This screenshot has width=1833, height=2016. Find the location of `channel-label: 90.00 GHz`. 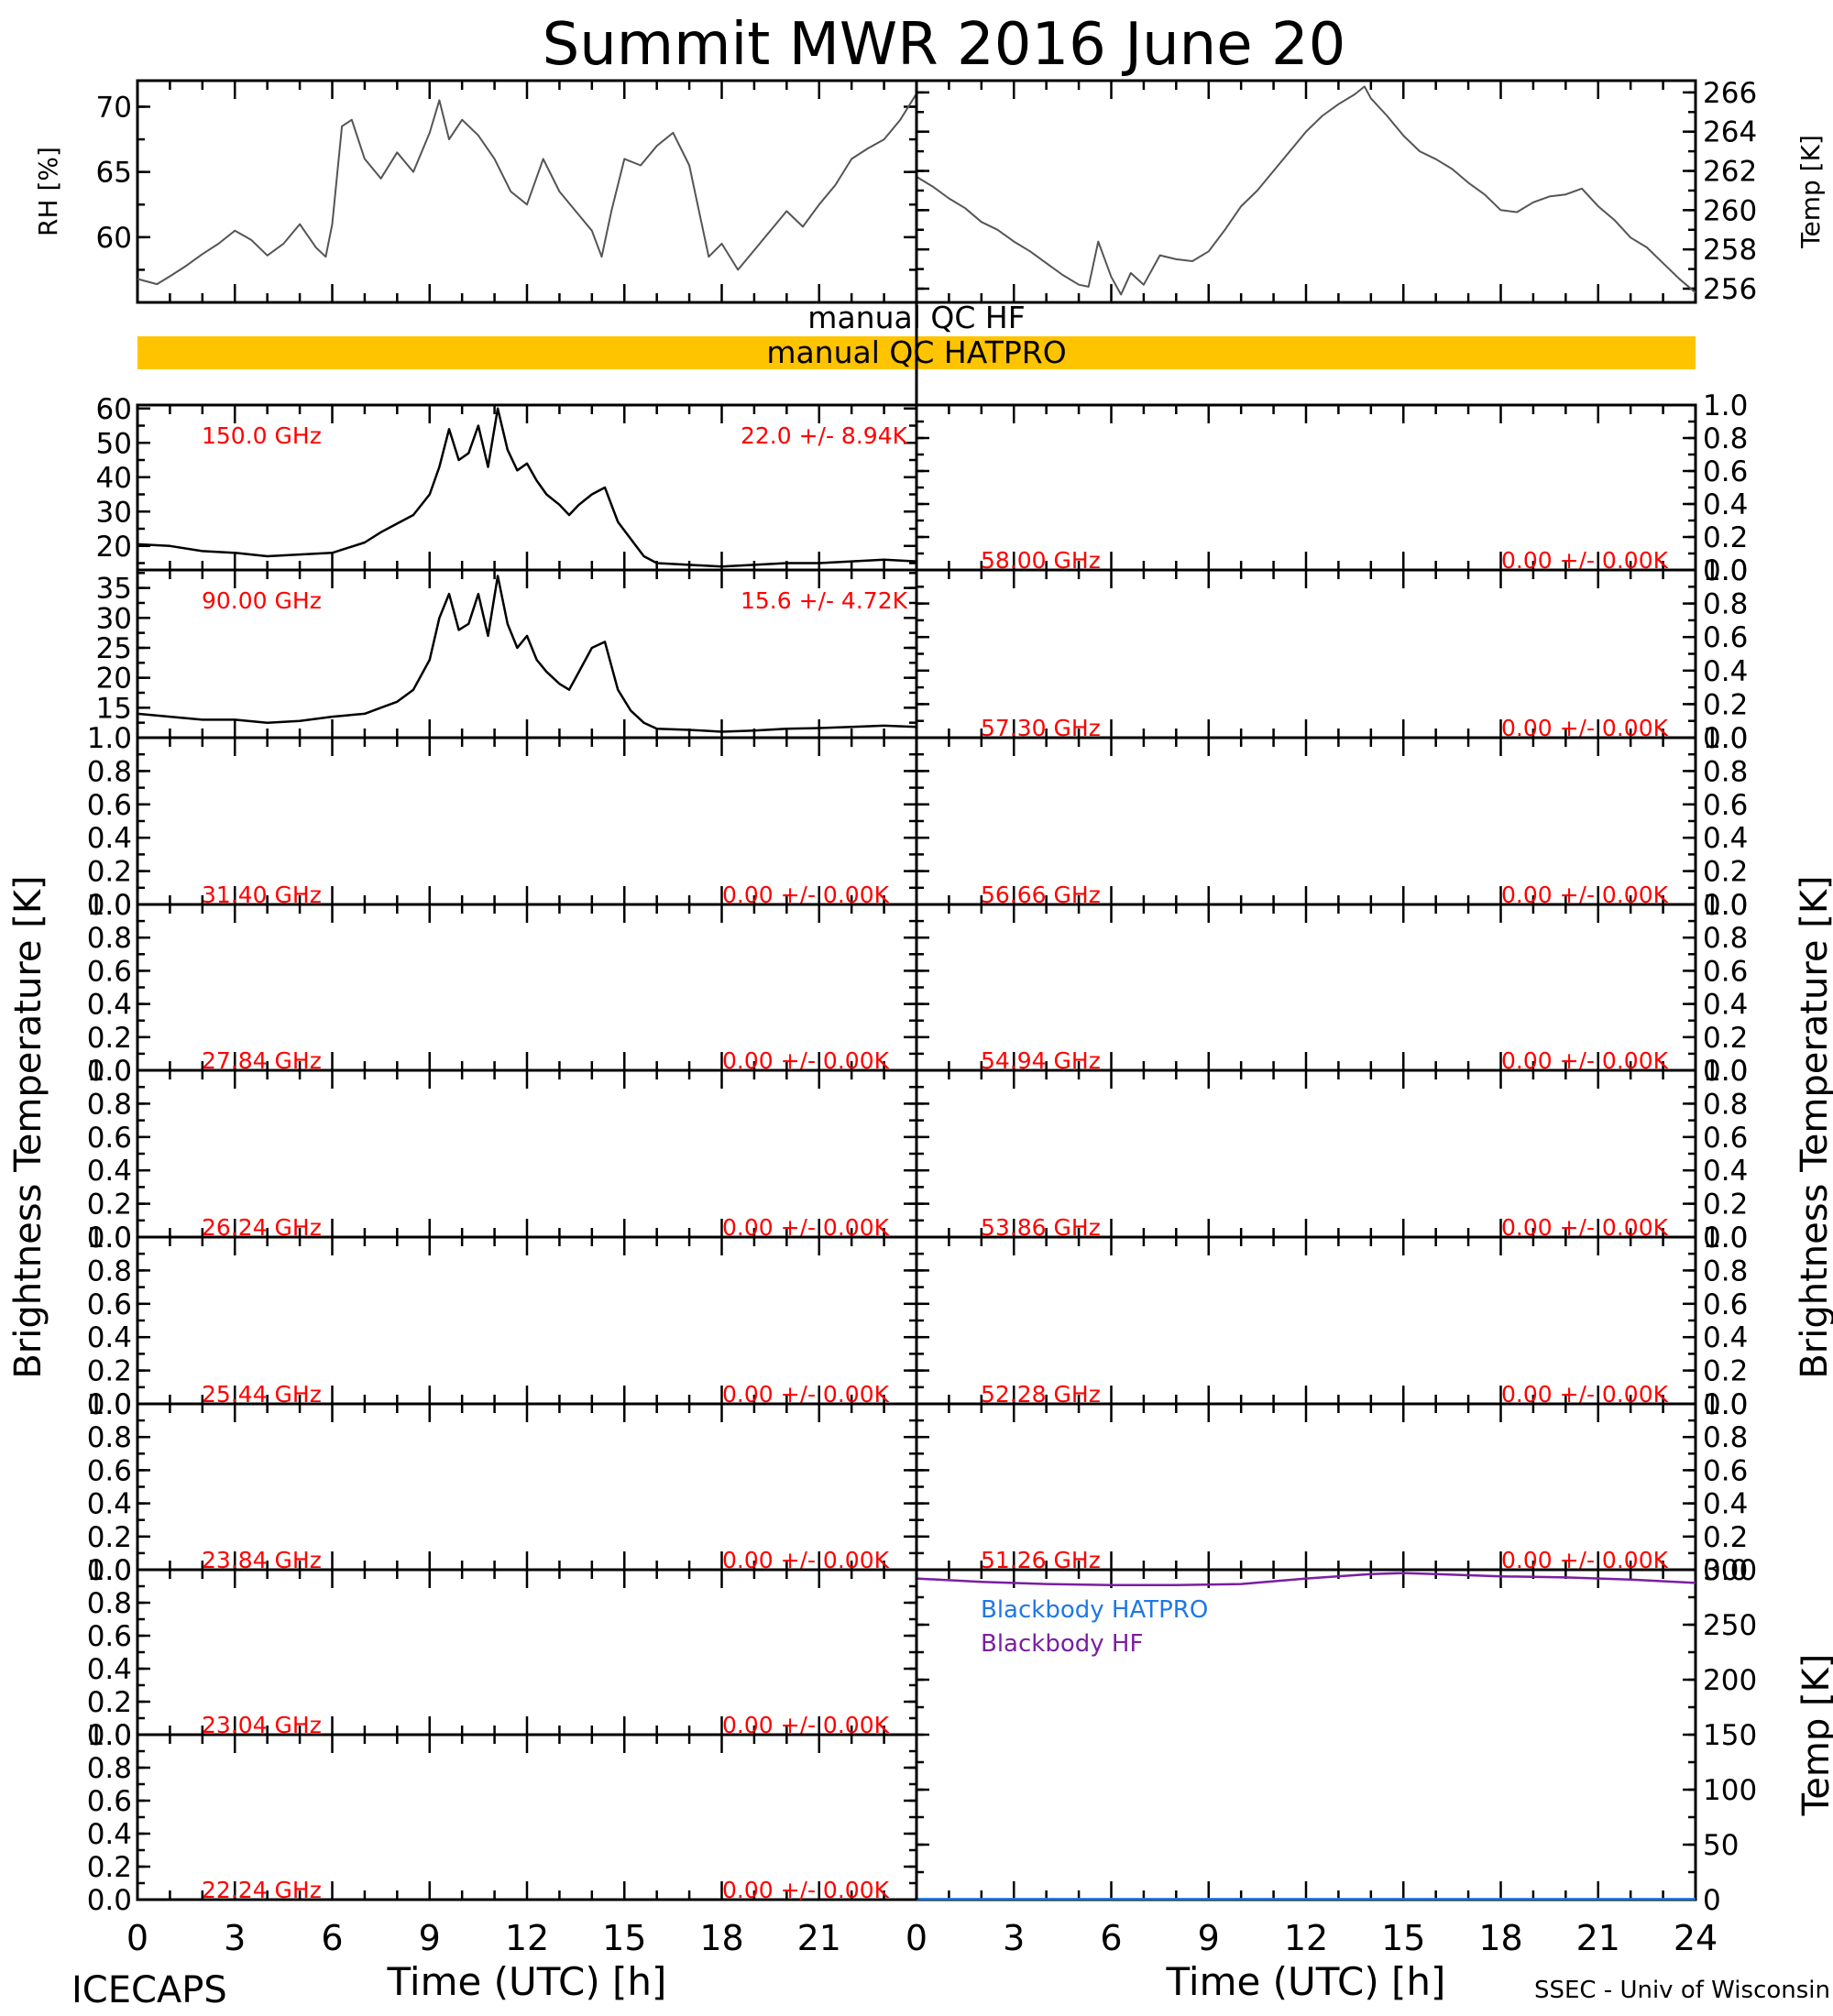

channel-label: 90.00 GHz is located at coordinates (262, 600).